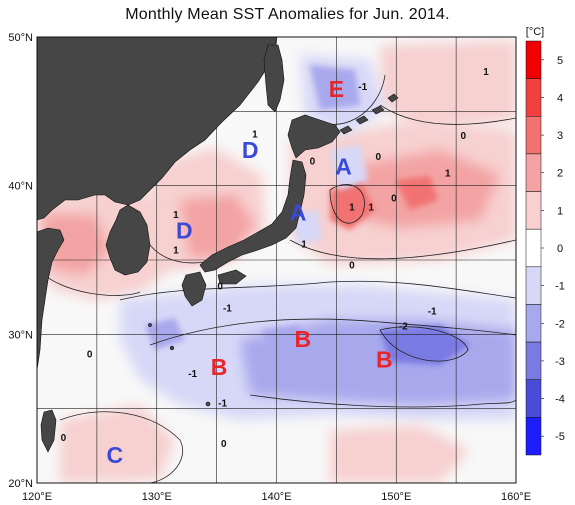  I want to click on colorbar-label: 3, so click(560, 136).